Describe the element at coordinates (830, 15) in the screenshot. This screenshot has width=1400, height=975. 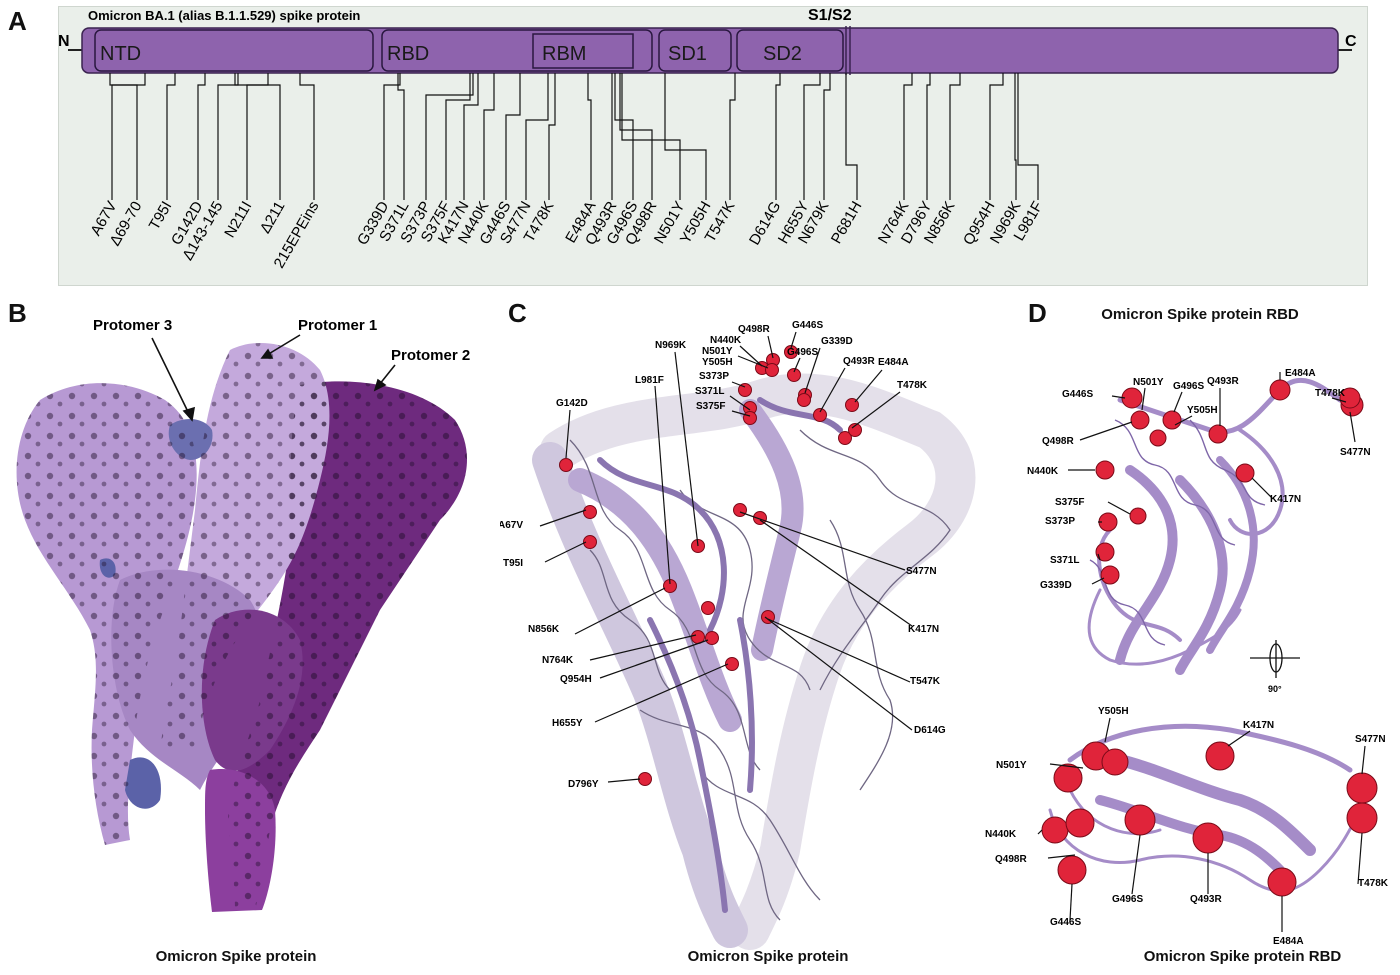
I see `s1s2-label: S1/S2` at that location.